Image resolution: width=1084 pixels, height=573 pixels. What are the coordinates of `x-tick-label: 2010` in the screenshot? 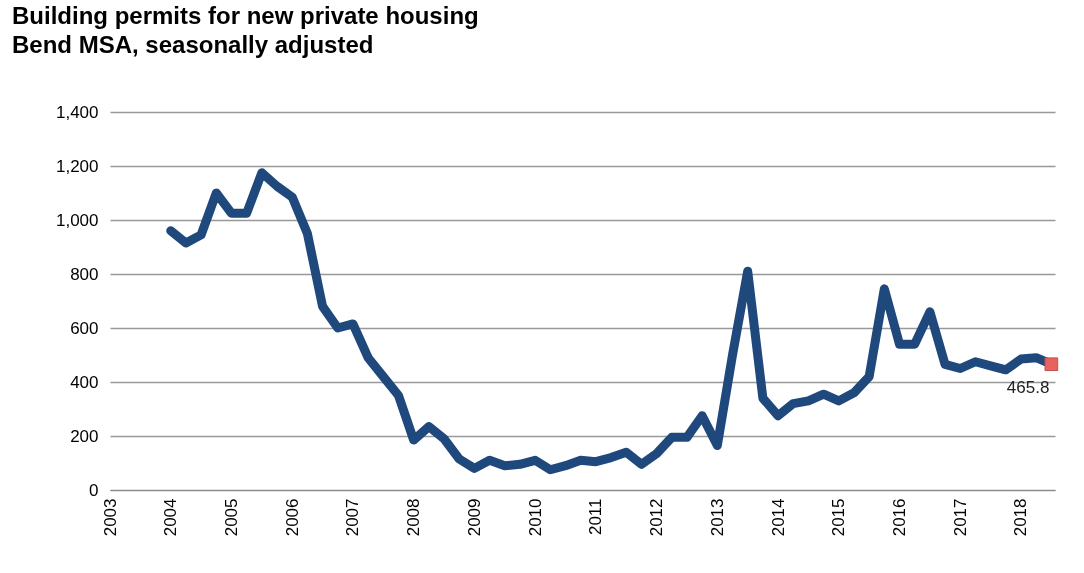 It's located at (535, 517).